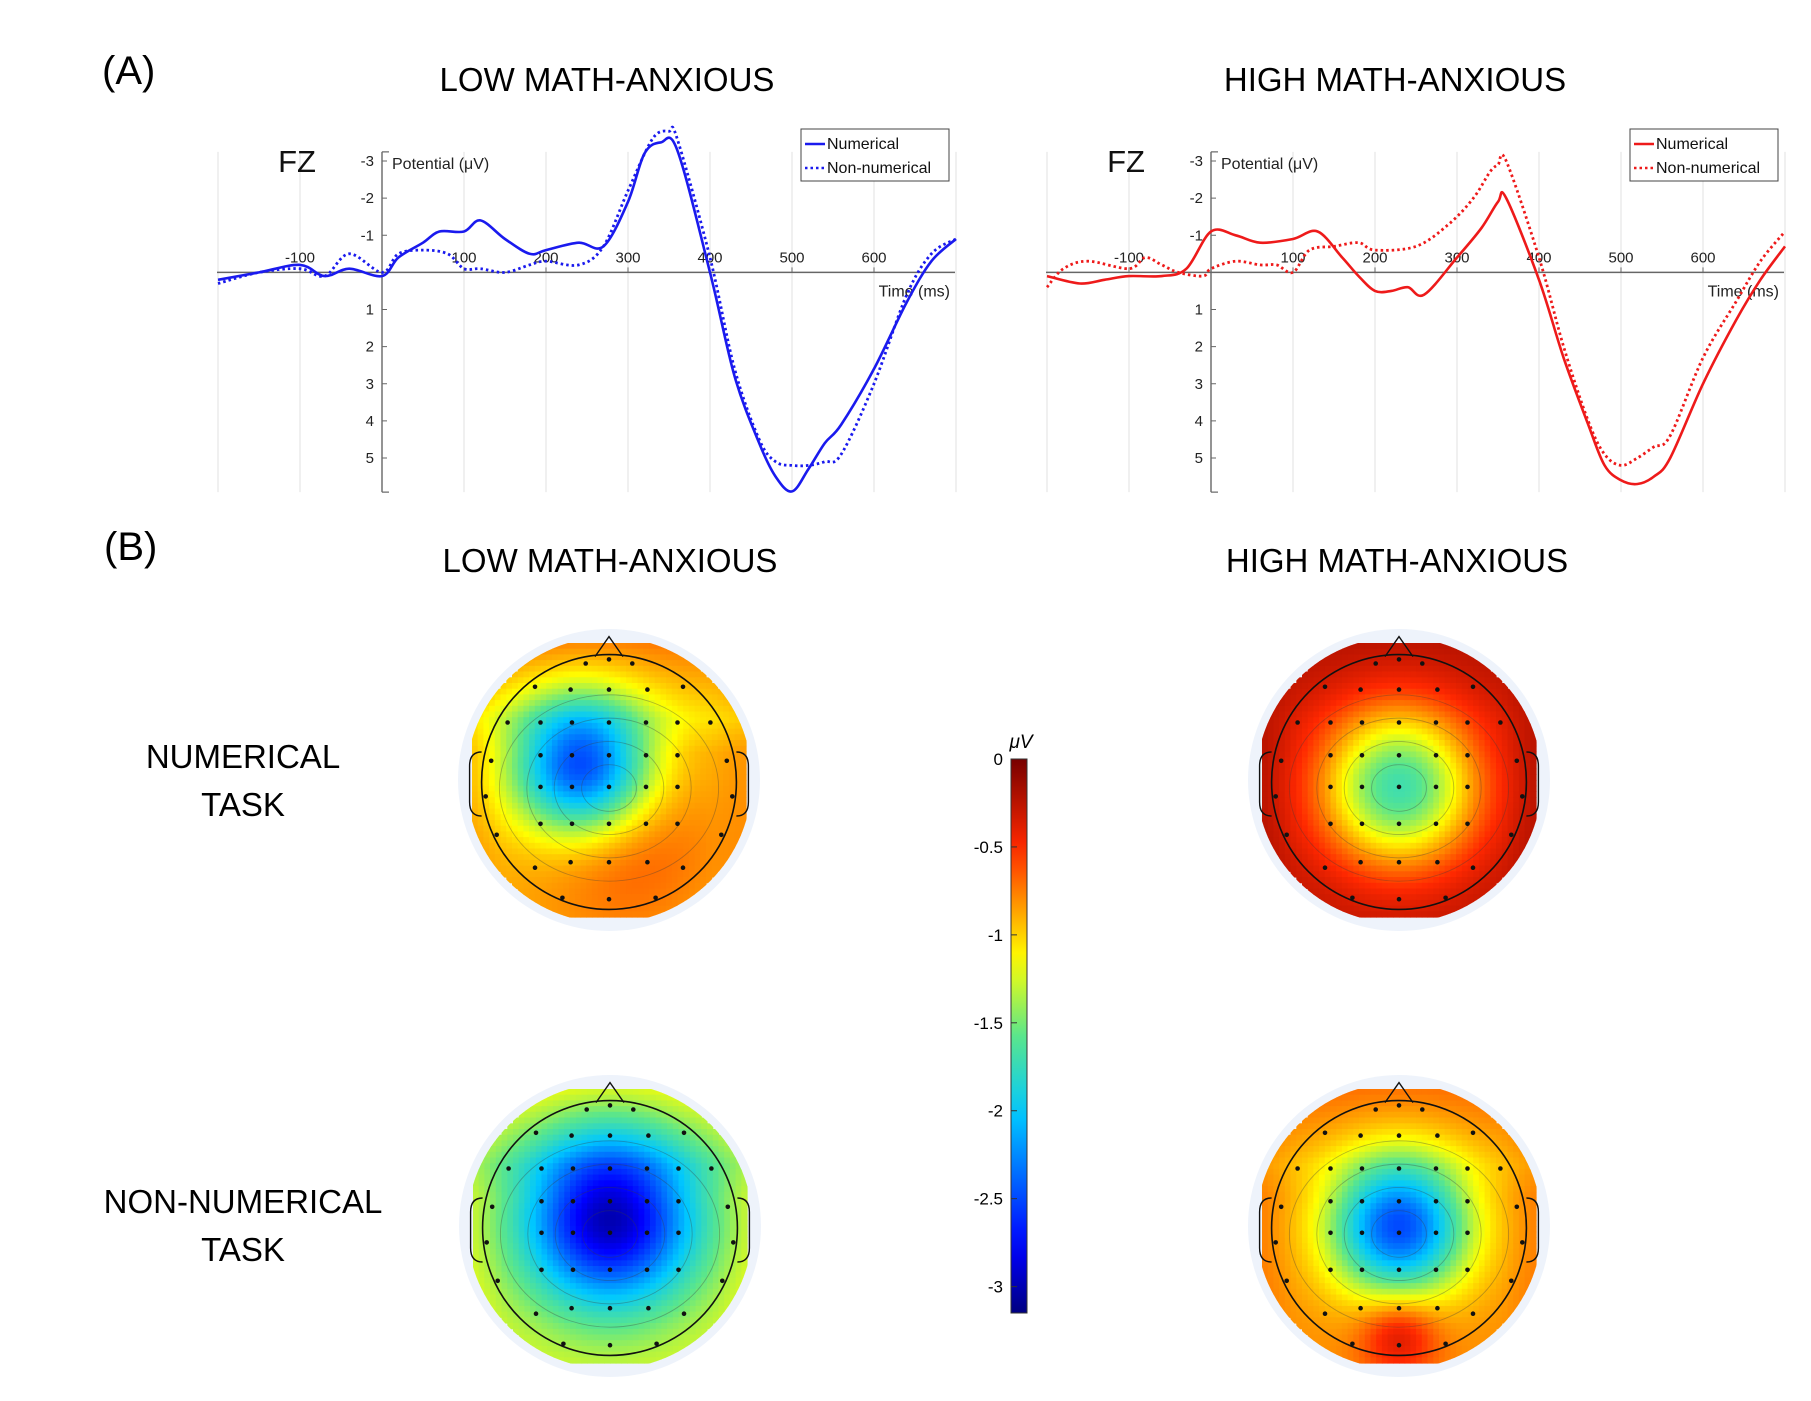  I want to click on series-line-non-numerical, so click(587, 296).